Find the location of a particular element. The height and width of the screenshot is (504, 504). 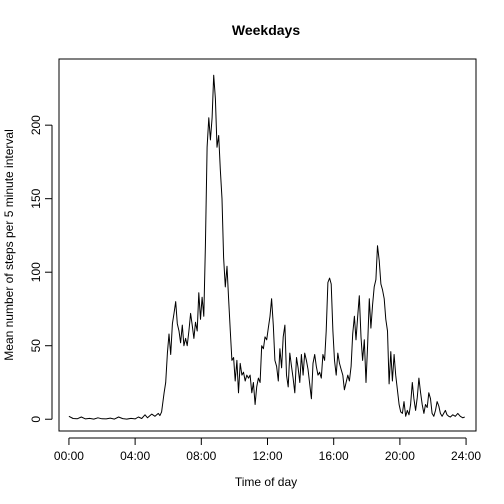

y-axis: 0 50 100 150 200 is located at coordinates (41, 269).